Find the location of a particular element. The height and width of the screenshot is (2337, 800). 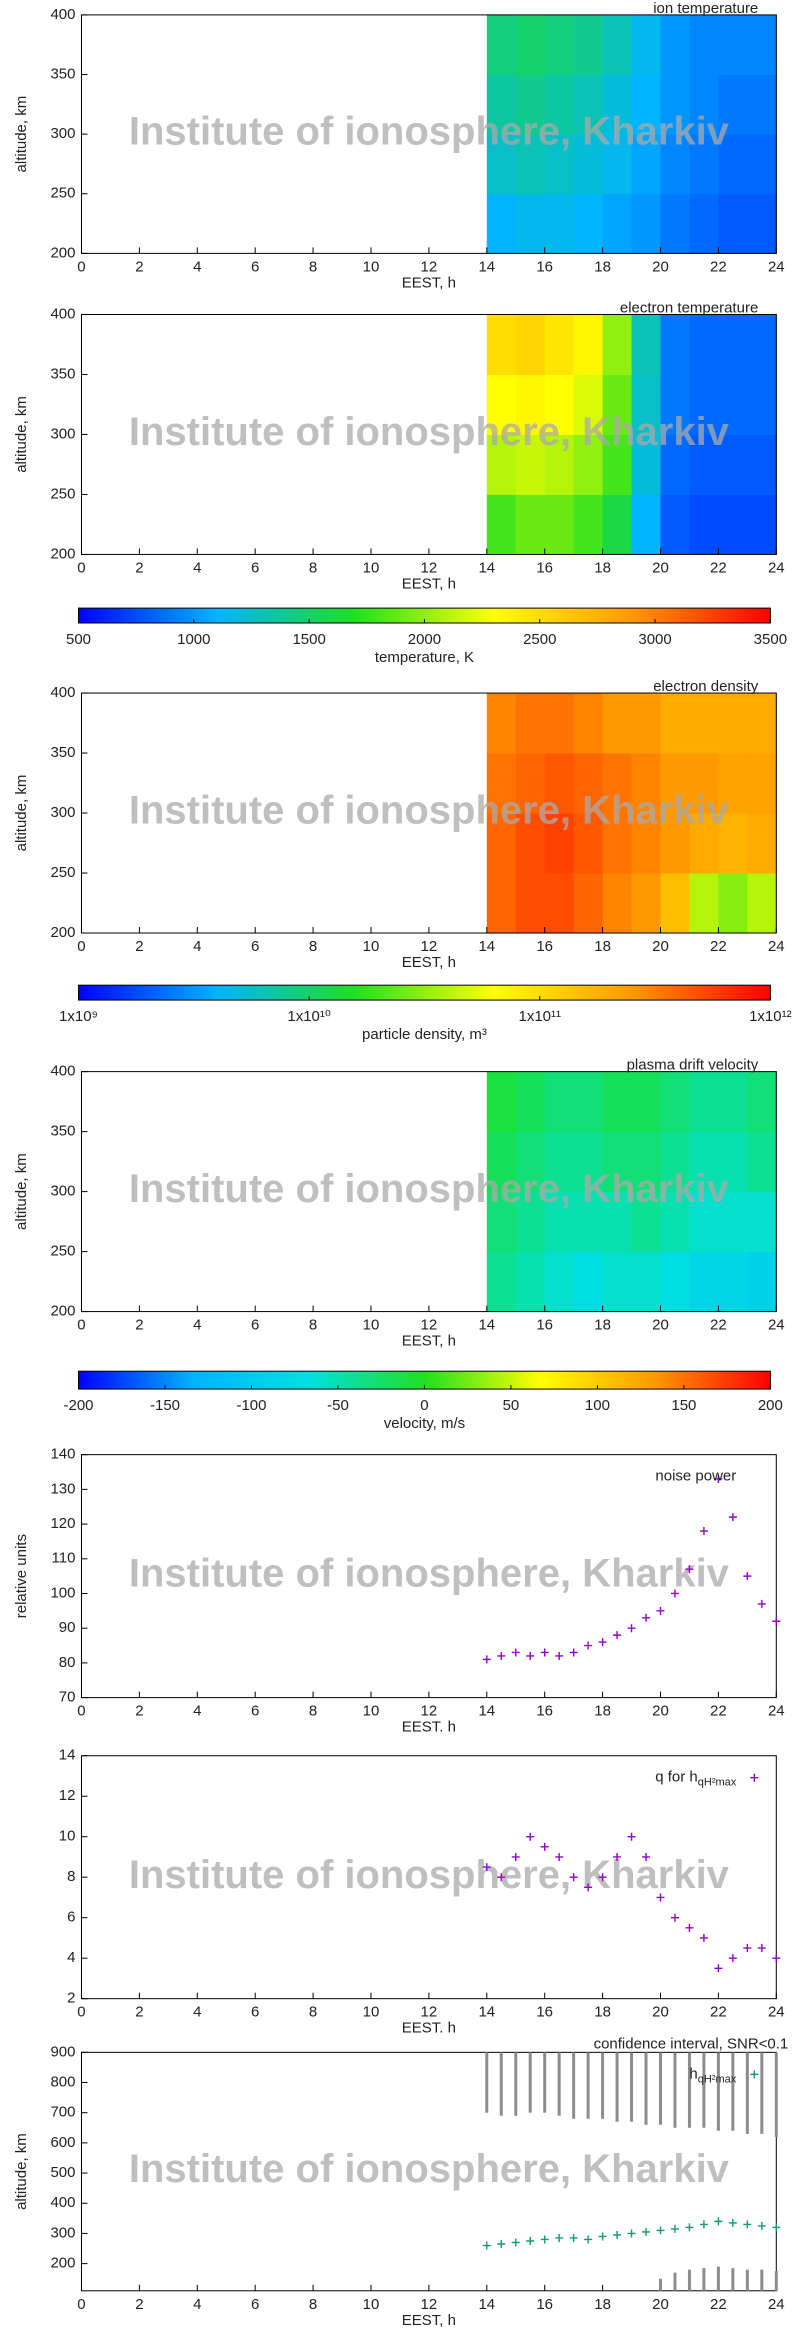

y-tick-label: 12 is located at coordinates (67, 1795).